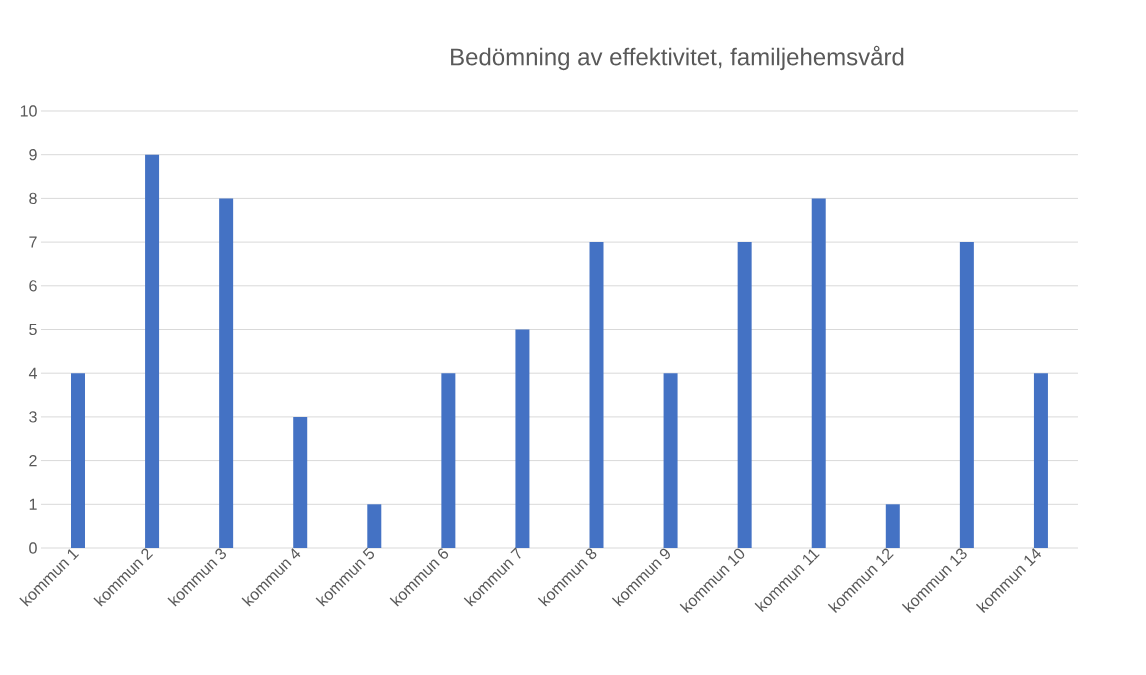 The height and width of the screenshot is (675, 1146). Describe the element at coordinates (32, 373) in the screenshot. I see `y-tick-label: 4` at that location.